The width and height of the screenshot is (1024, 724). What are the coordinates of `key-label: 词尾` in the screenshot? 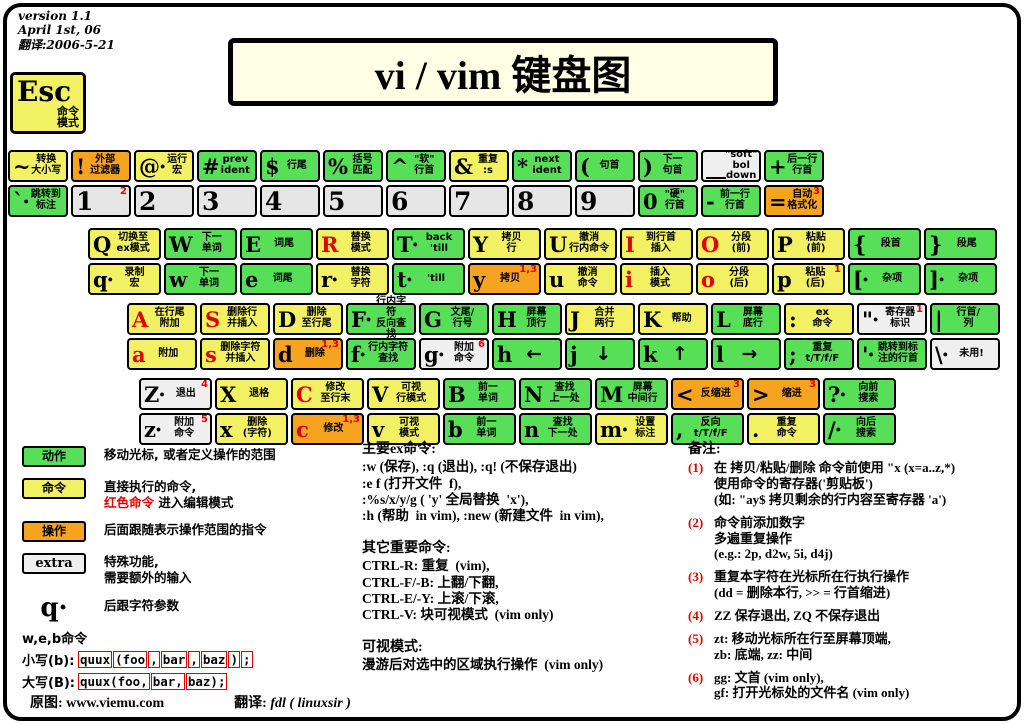 It's located at (284, 243).